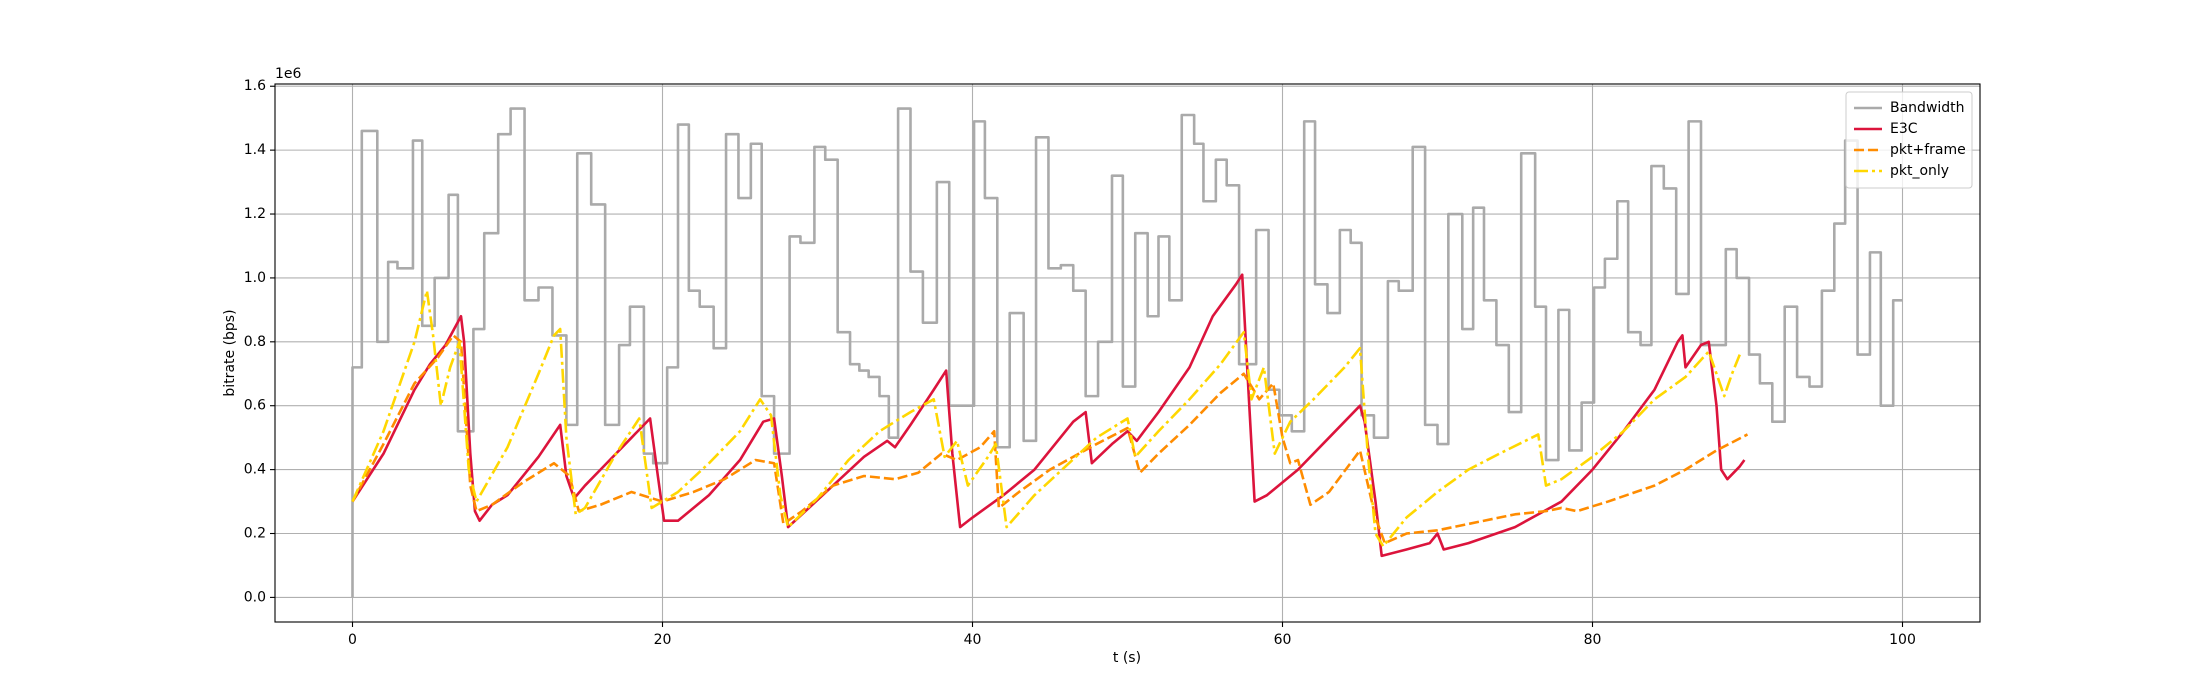 This screenshot has width=2200, height=700. I want to click on y-tick-label: 1.4, so click(255, 150).